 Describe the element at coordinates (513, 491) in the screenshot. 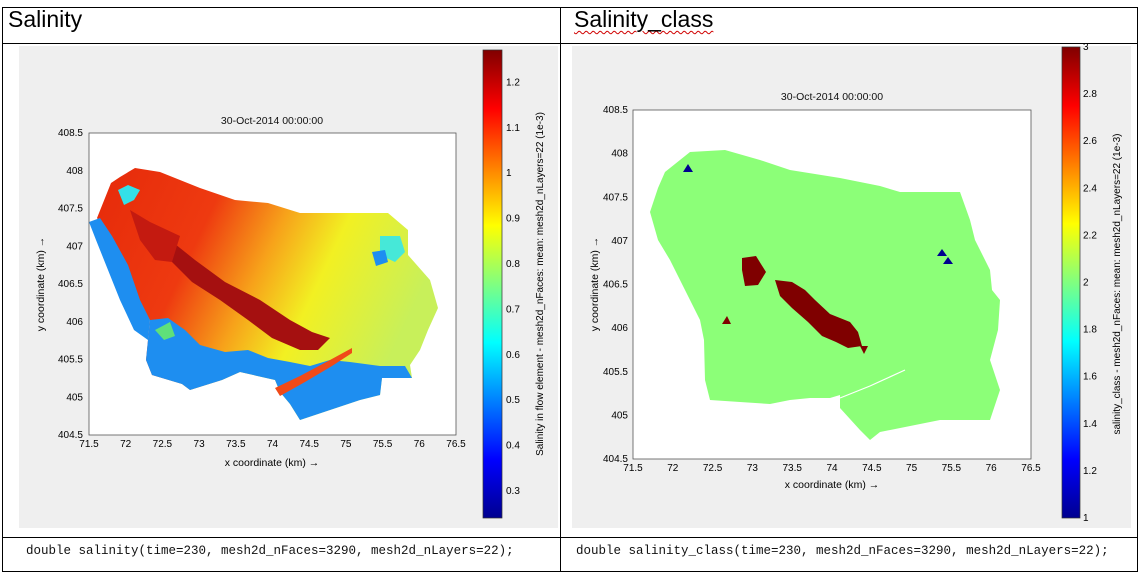

I see `cbar-tick: 0.3` at that location.